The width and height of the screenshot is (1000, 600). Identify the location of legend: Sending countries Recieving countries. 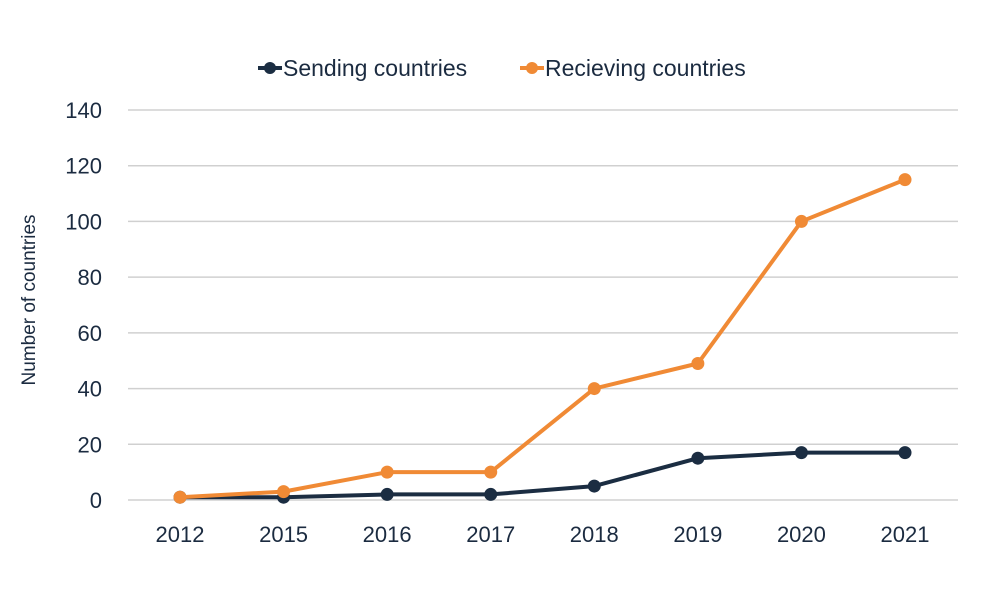
(502, 68).